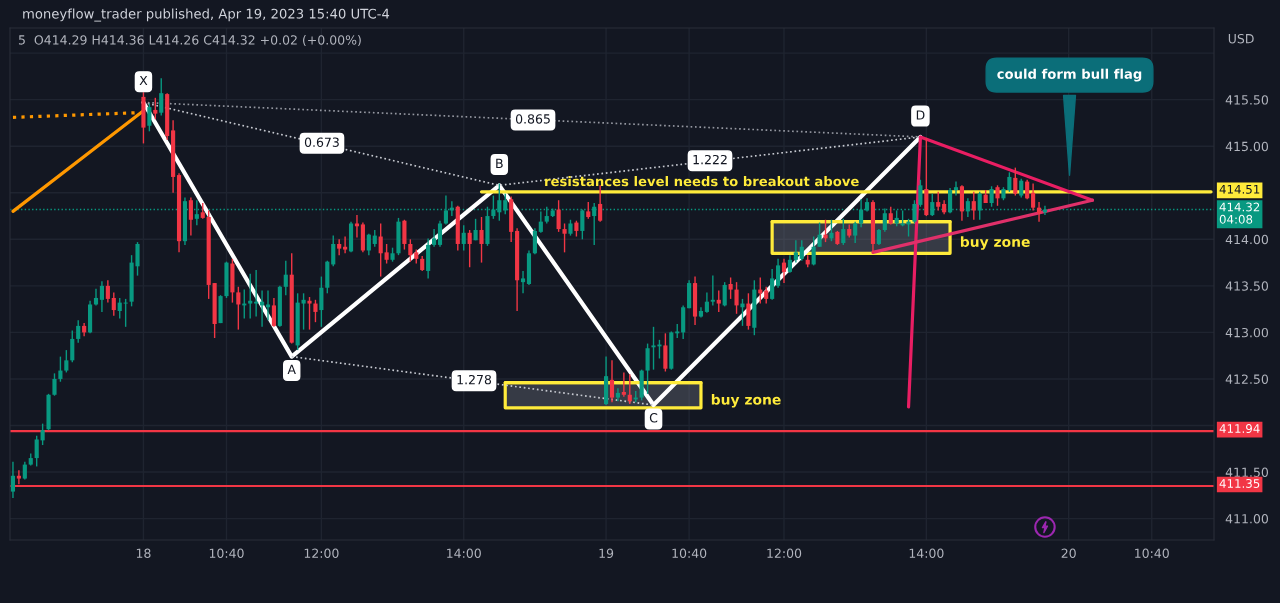 The image size is (1280, 603). What do you see at coordinates (499, 163) in the screenshot?
I see `data-label: B` at bounding box center [499, 163].